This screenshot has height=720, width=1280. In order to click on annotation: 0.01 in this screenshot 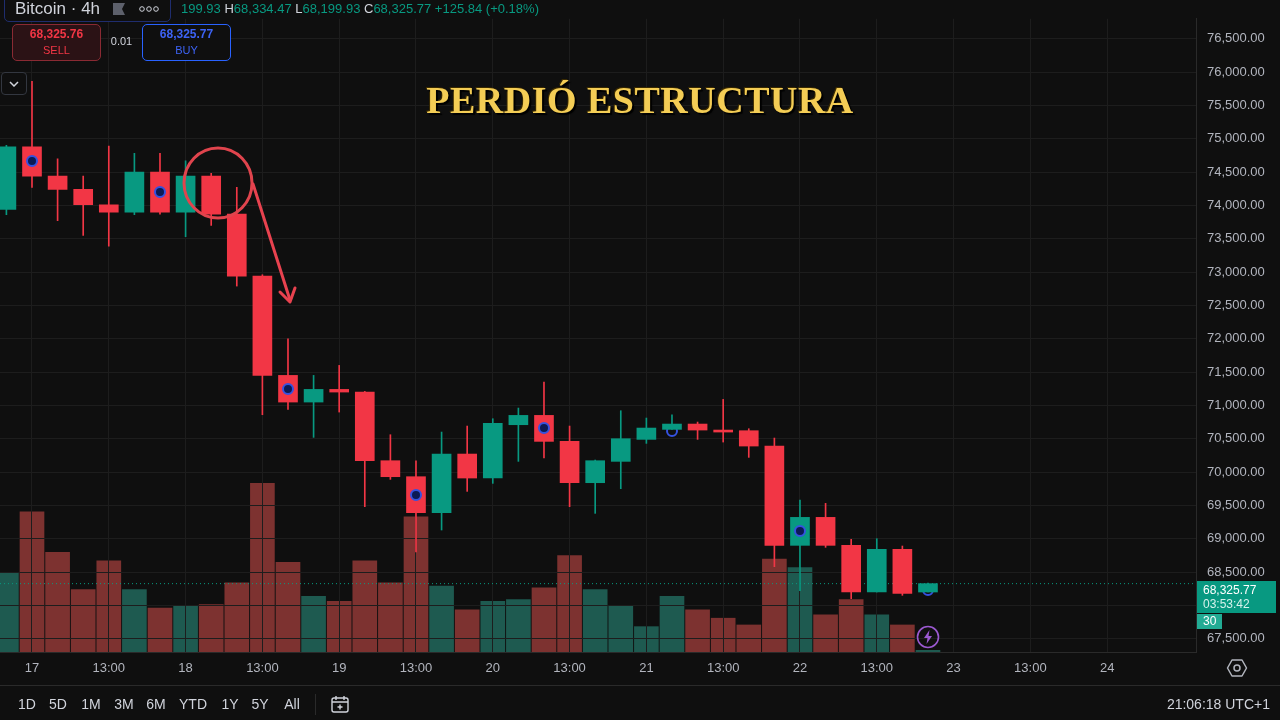, I will do `click(121, 41)`.